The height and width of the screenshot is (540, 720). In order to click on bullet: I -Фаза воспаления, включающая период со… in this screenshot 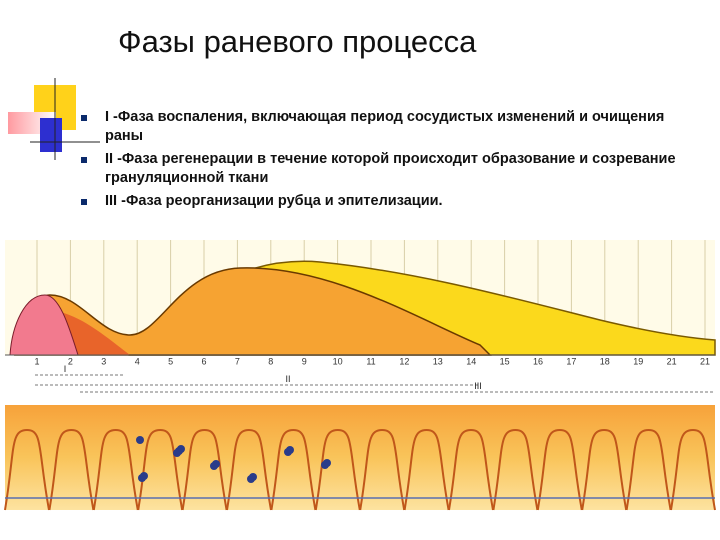, I will do `click(378, 127)`.